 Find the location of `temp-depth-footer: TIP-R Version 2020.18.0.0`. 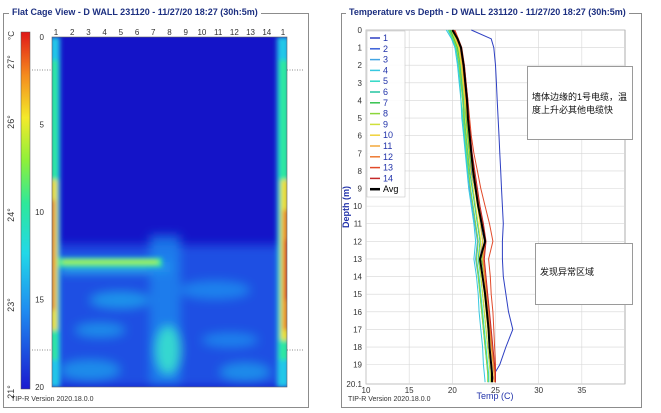

temp-depth-footer: TIP-R Version 2020.18.0.0 is located at coordinates (389, 399).